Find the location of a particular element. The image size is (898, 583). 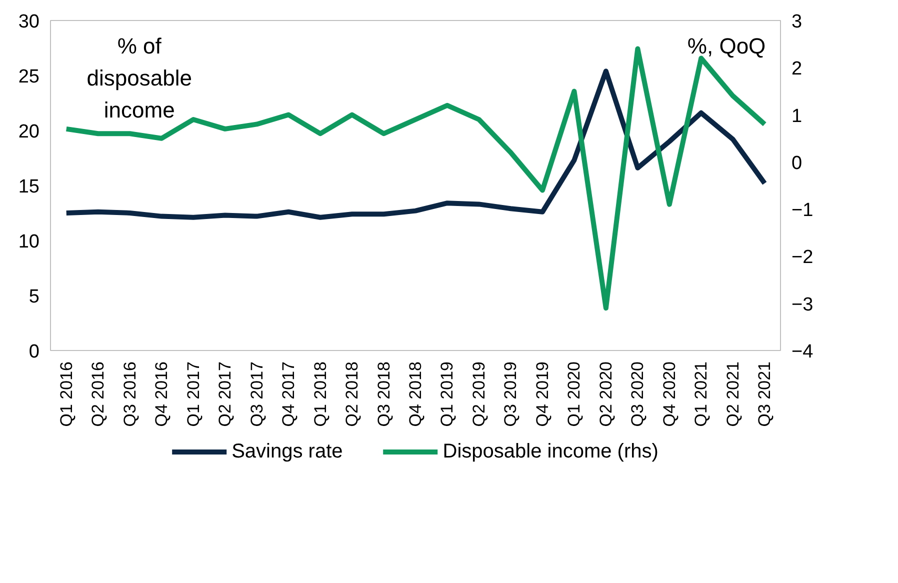

legend-label: Savings rate is located at coordinates (287, 451).